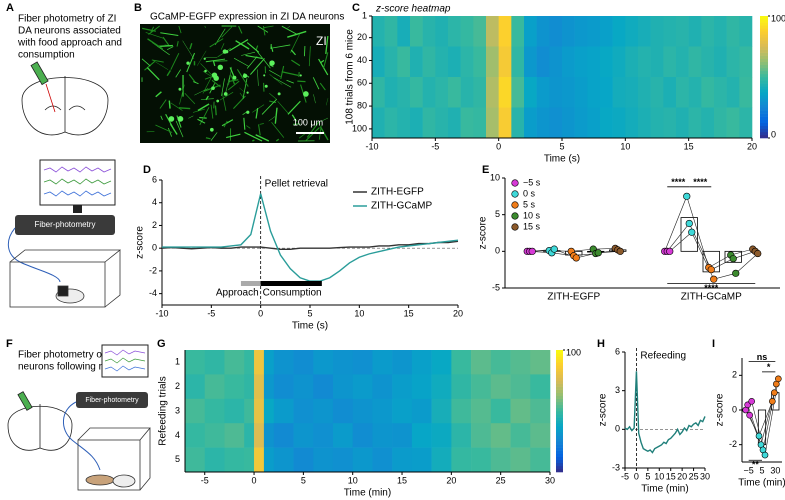  Describe the element at coordinates (260, 313) in the screenshot. I see `x-tick-label: 0` at that location.